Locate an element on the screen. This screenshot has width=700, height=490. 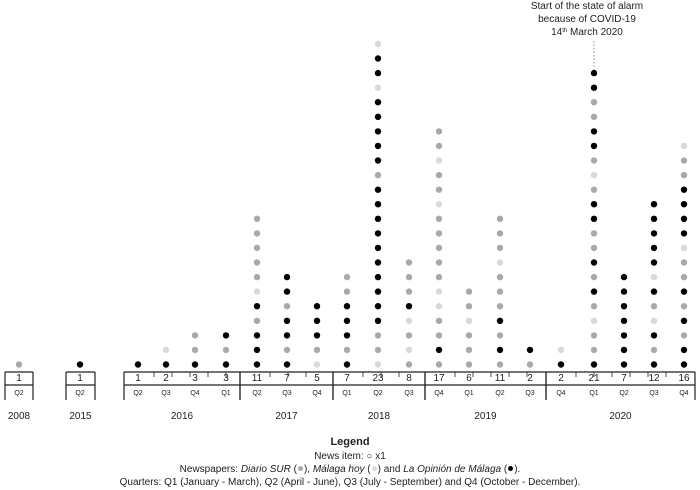
legend-paper-diario-sur: Diario SUR is located at coordinates (265, 469).